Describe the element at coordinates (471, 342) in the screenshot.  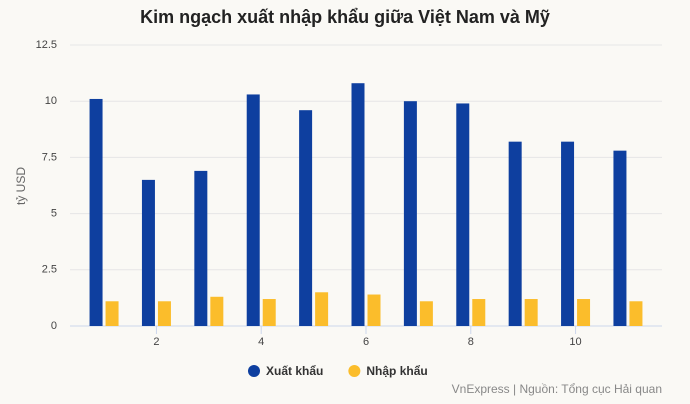
I see `x-tick-label: 8` at that location.